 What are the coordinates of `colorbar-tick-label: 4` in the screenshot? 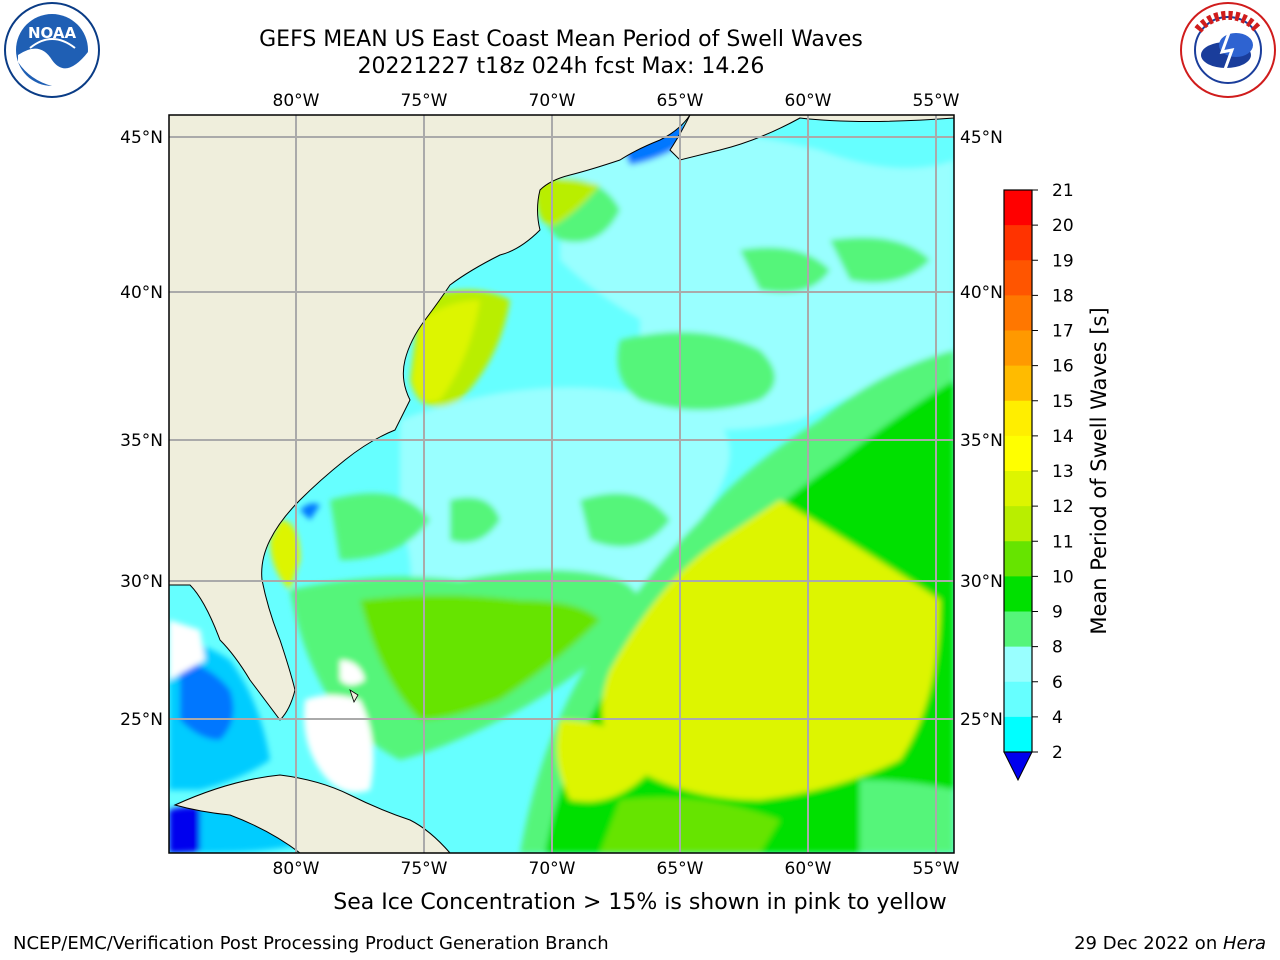 It's located at (1057, 718).